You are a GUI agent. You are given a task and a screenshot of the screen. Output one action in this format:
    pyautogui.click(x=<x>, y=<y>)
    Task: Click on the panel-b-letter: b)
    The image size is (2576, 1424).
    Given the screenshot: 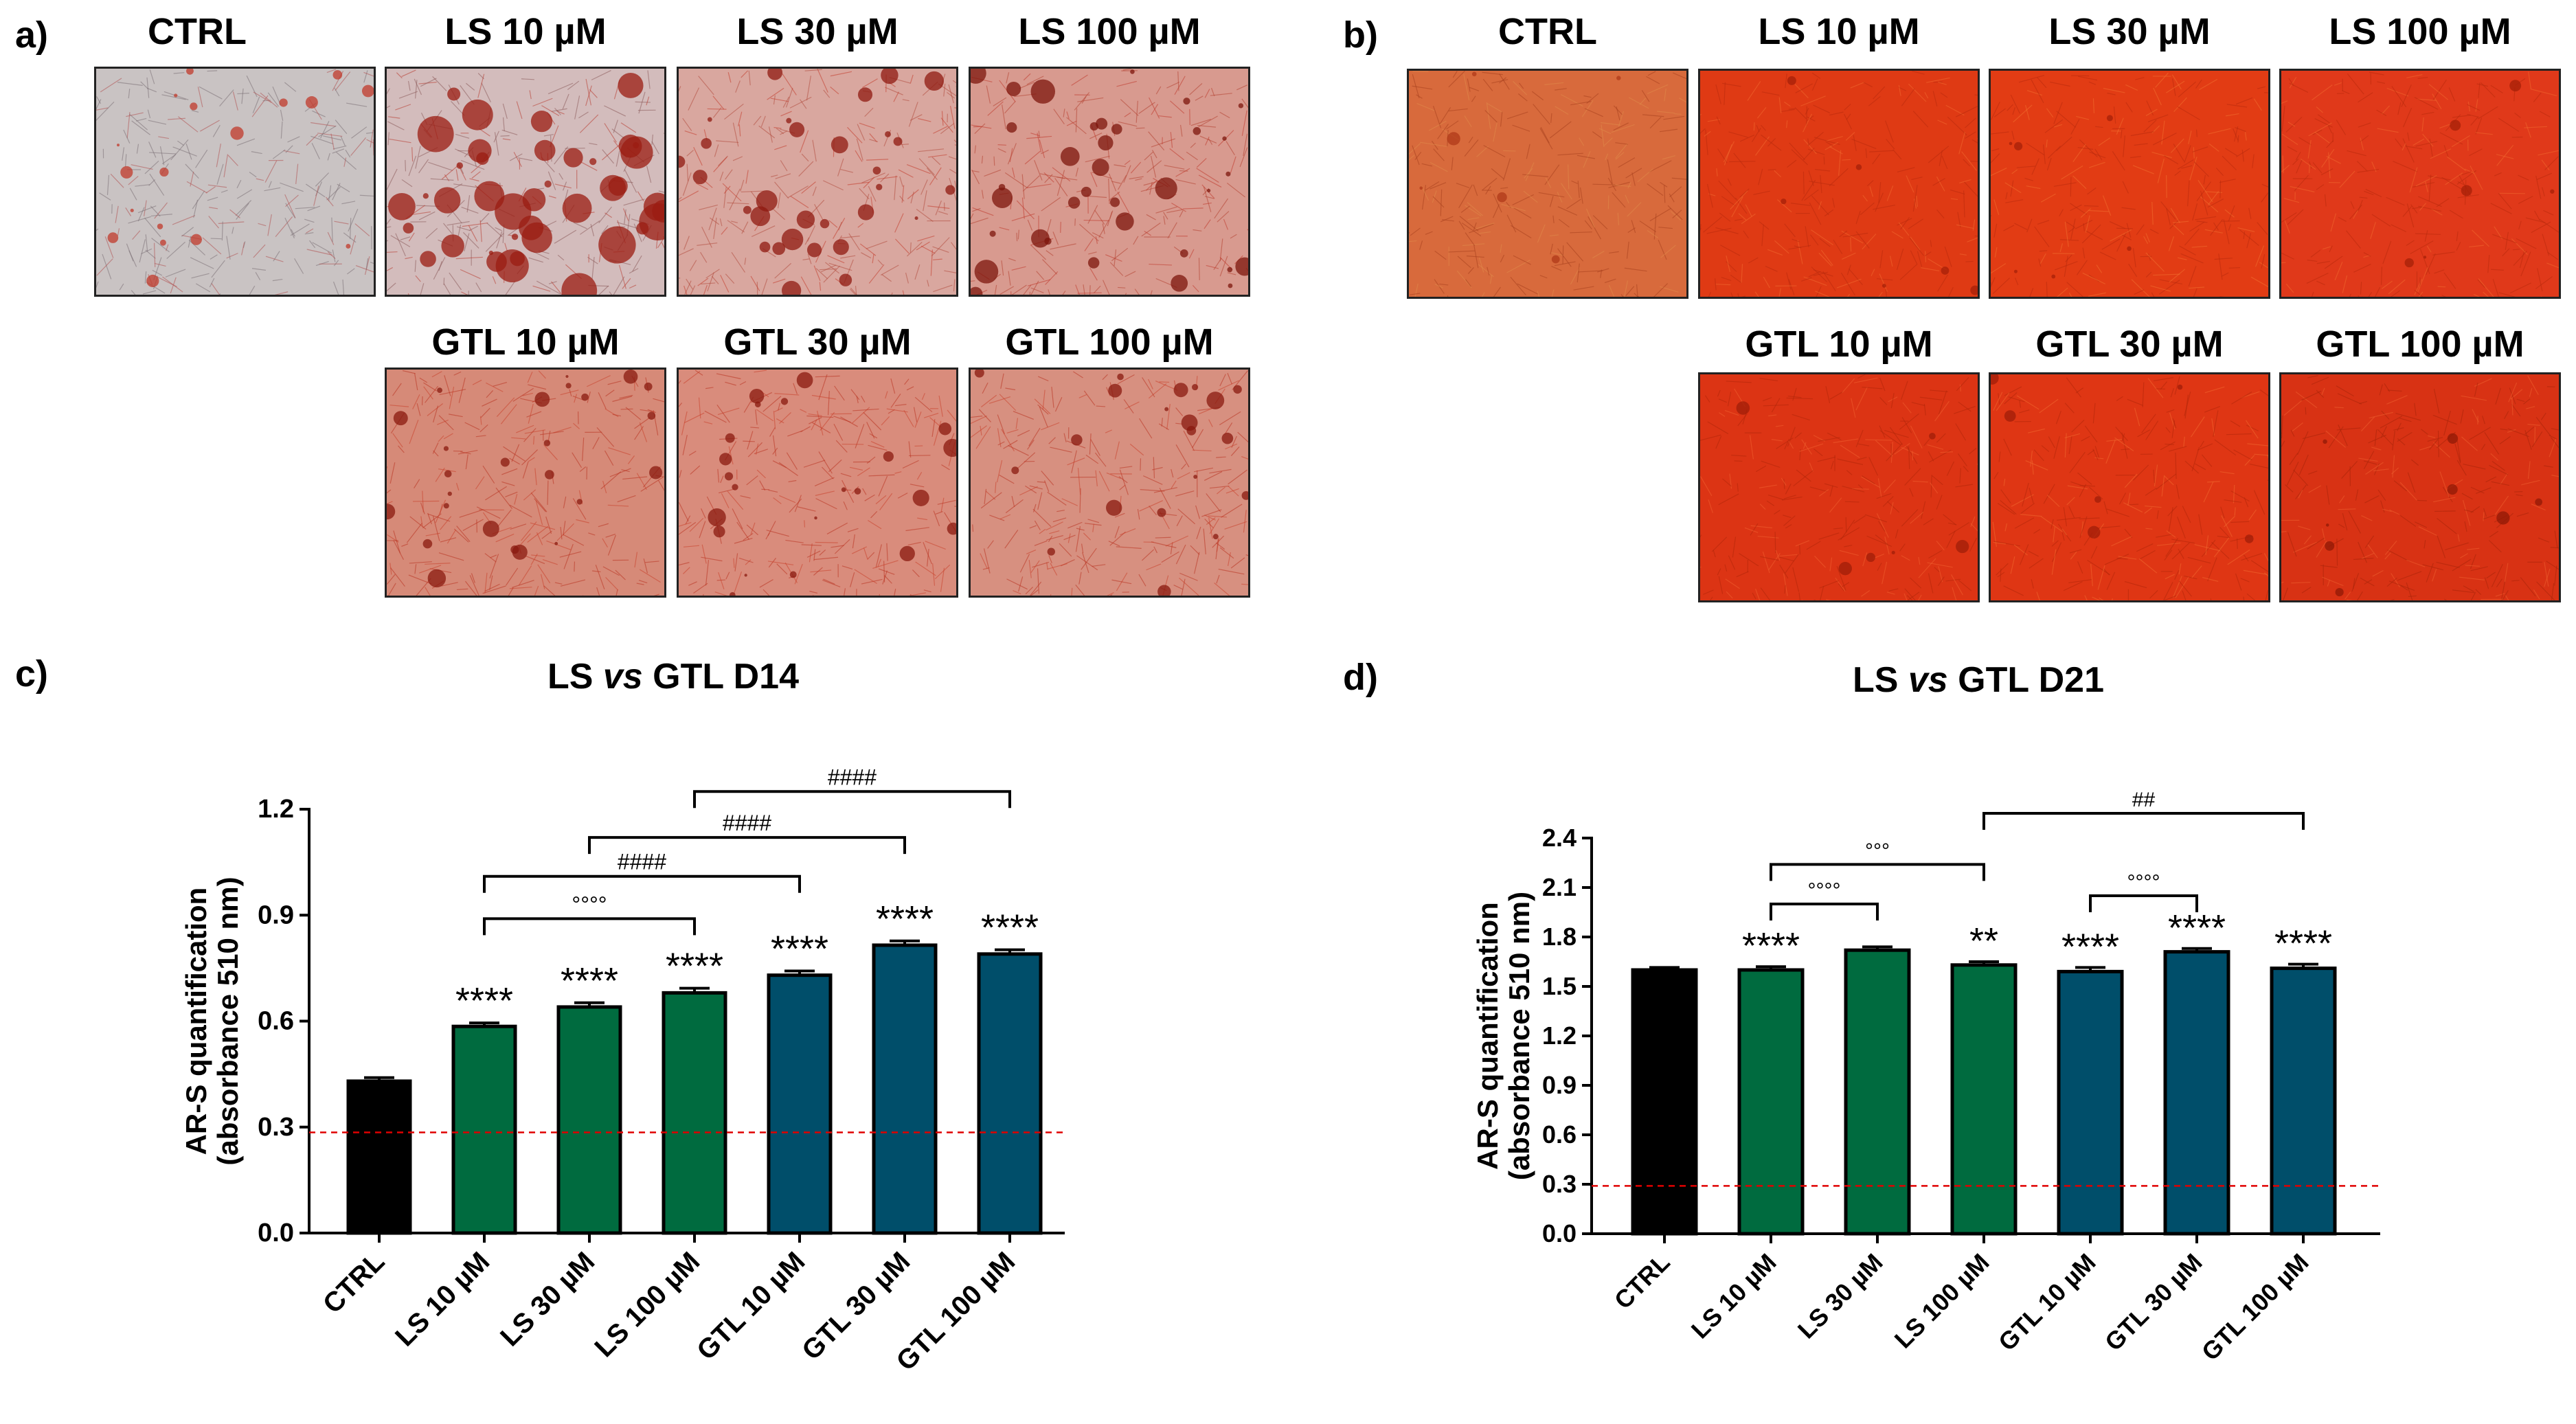 What is the action you would take?
    pyautogui.click(x=1360, y=35)
    